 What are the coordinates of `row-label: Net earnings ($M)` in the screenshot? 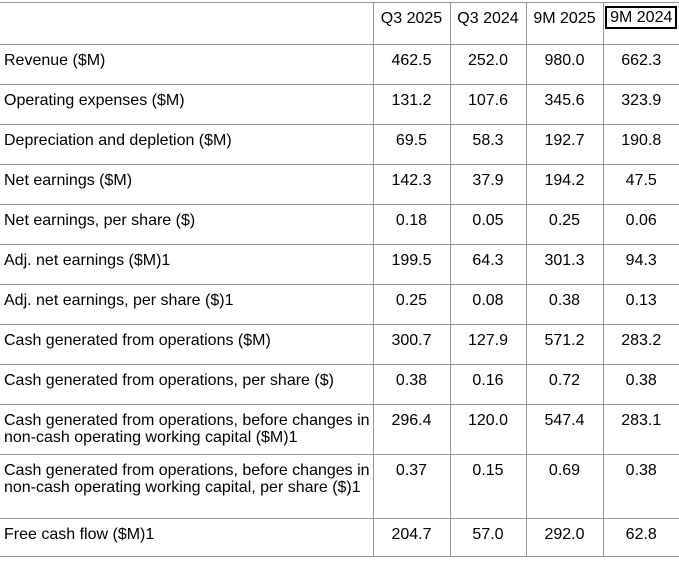 It's located at (187, 184).